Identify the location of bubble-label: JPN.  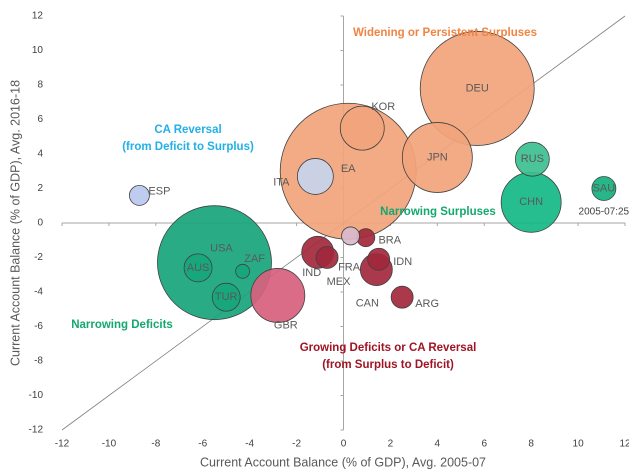
(437, 157).